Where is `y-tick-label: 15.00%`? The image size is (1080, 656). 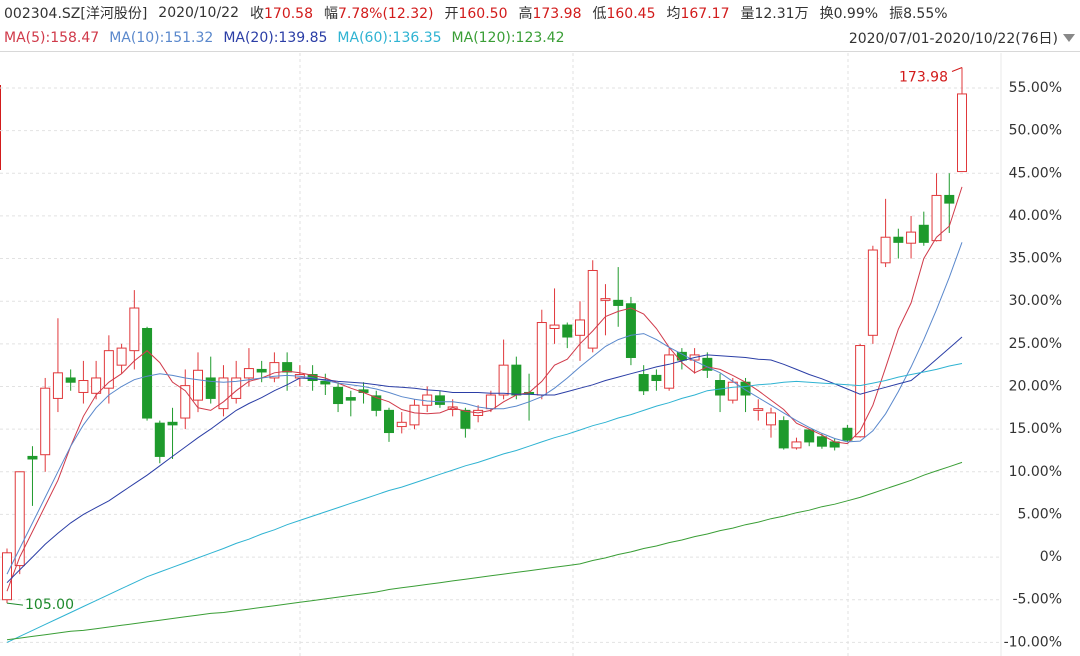
y-tick-label: 15.00% is located at coordinates (1035, 429).